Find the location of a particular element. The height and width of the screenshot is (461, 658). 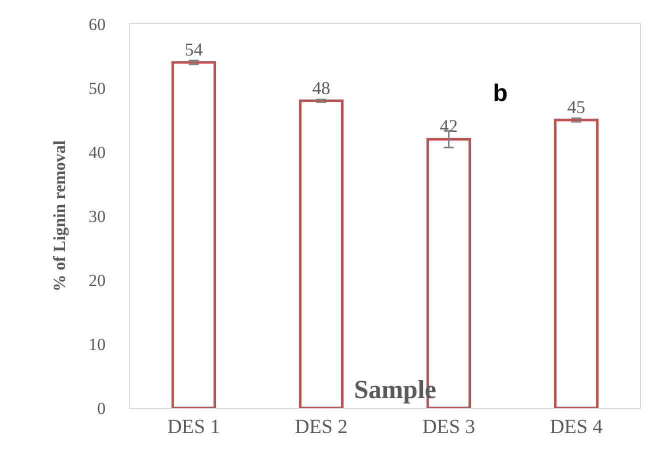

x-tick-label: DES 4 is located at coordinates (576, 427).